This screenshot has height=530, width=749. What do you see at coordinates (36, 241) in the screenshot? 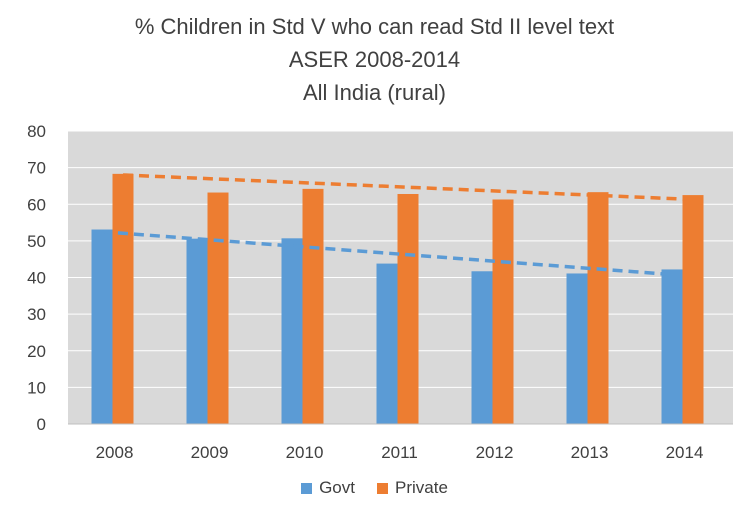
I see `y-tick-label: 50` at bounding box center [36, 241].